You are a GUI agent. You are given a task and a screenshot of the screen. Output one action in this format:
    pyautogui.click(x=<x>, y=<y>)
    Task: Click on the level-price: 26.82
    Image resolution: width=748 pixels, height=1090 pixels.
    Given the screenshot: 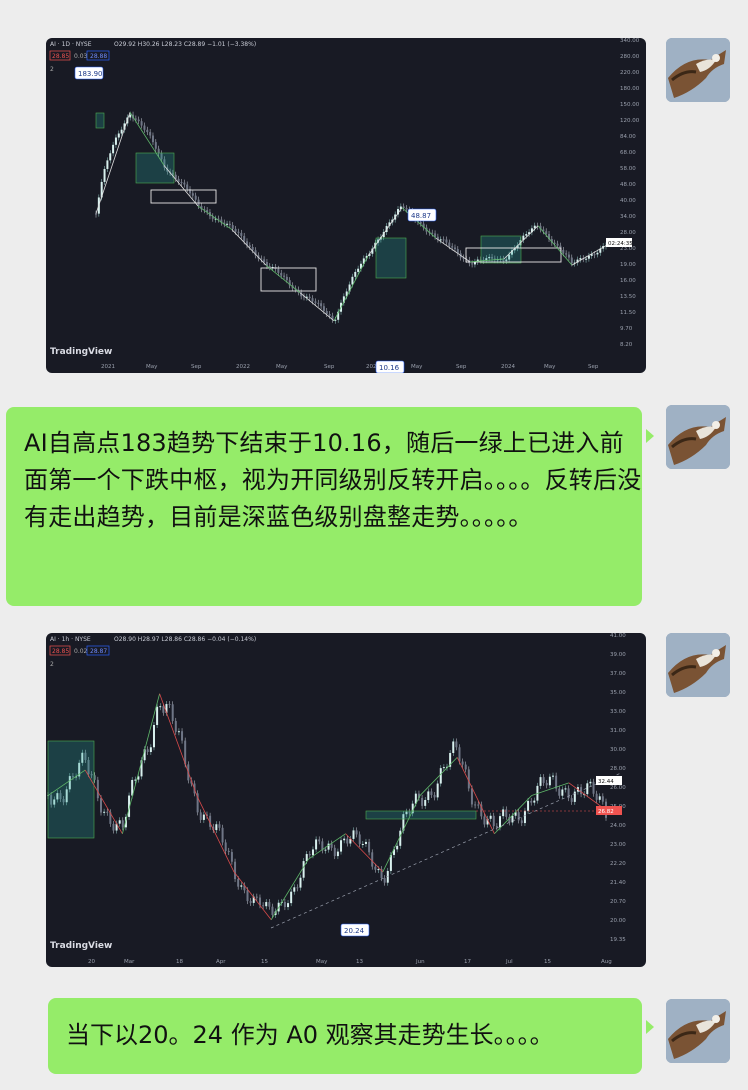 What is the action you would take?
    pyautogui.click(x=606, y=812)
    